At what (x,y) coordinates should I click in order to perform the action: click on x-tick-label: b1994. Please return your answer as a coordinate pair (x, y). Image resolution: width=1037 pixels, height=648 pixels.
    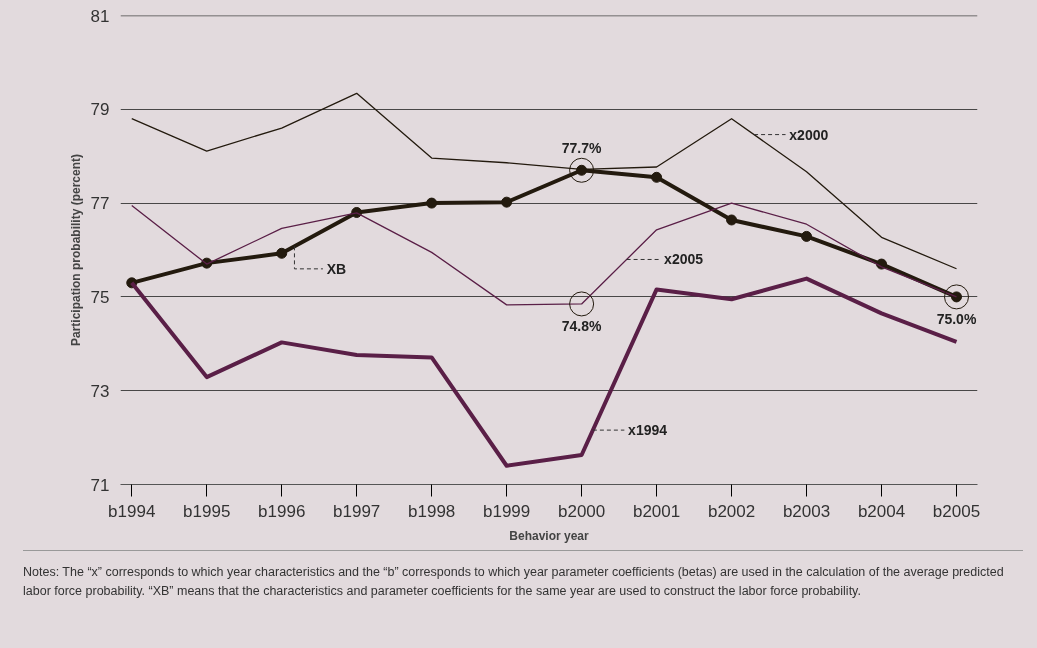
    Looking at the image, I should click on (132, 511).